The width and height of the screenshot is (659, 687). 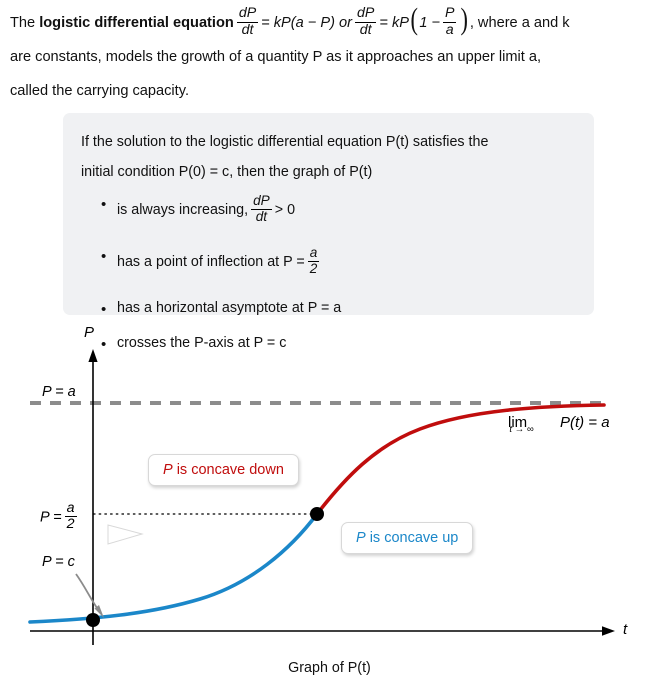 I want to click on label-p-equals-a-text: P = a, so click(x=59, y=392).